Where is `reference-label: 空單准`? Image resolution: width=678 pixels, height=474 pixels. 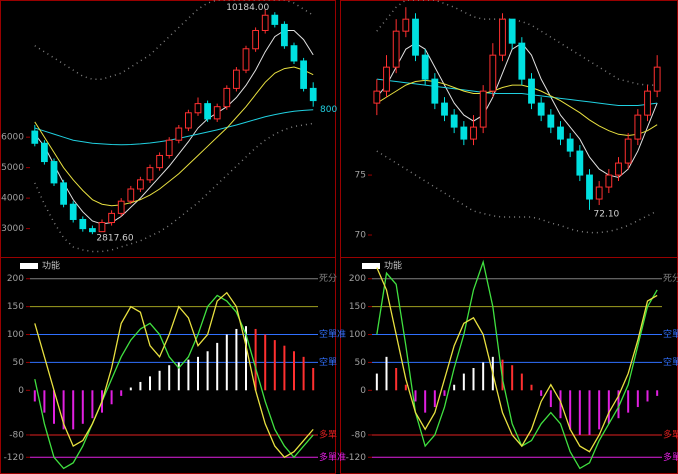 reference-label: 空單准 is located at coordinates (332, 334).